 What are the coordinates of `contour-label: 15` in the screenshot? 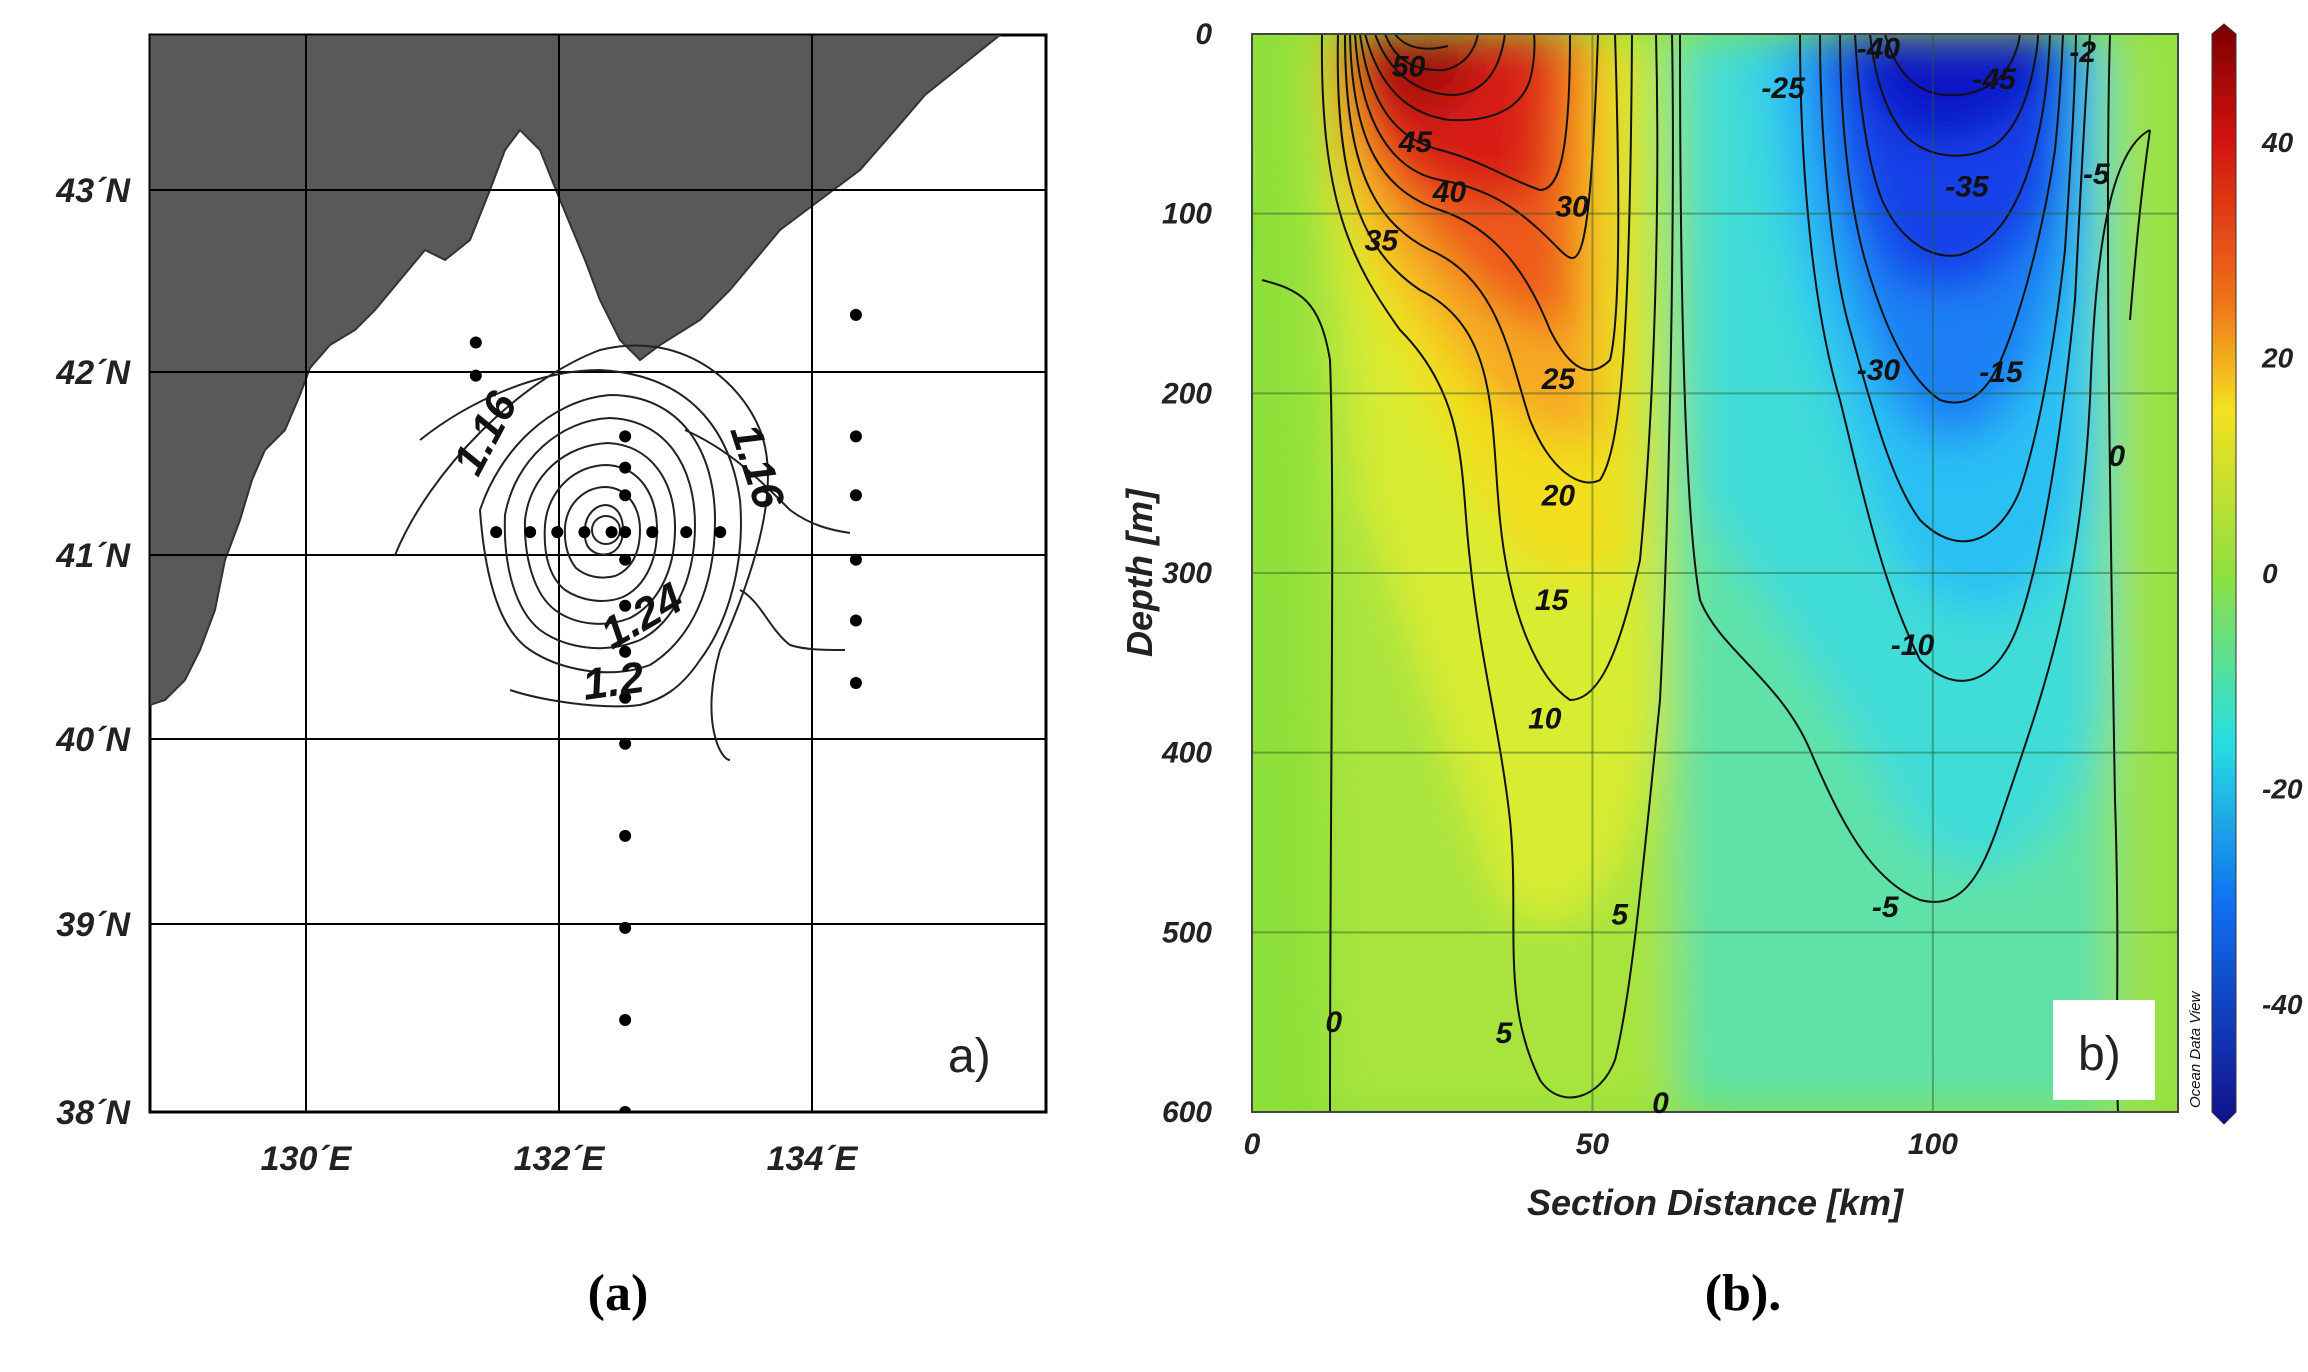 It's located at (1552, 600).